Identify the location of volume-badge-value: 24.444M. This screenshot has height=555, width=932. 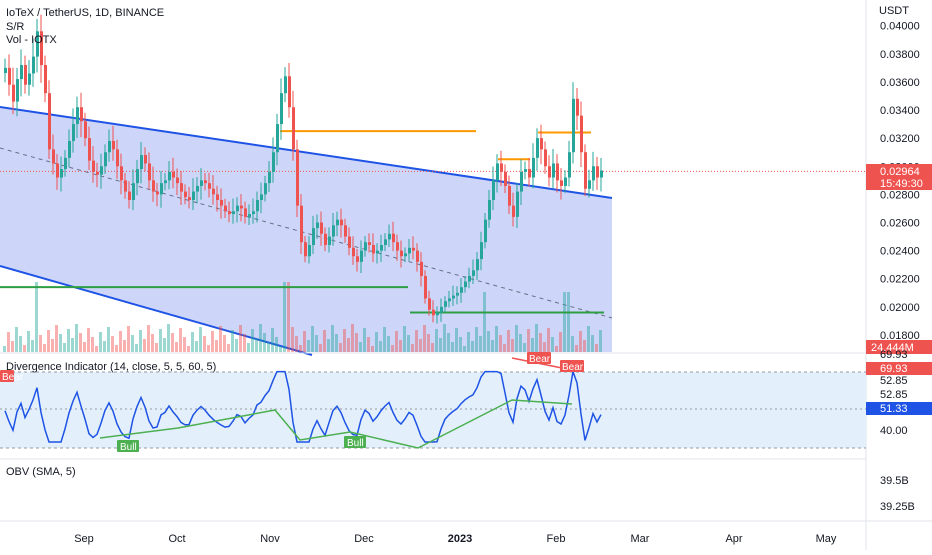
(892, 348).